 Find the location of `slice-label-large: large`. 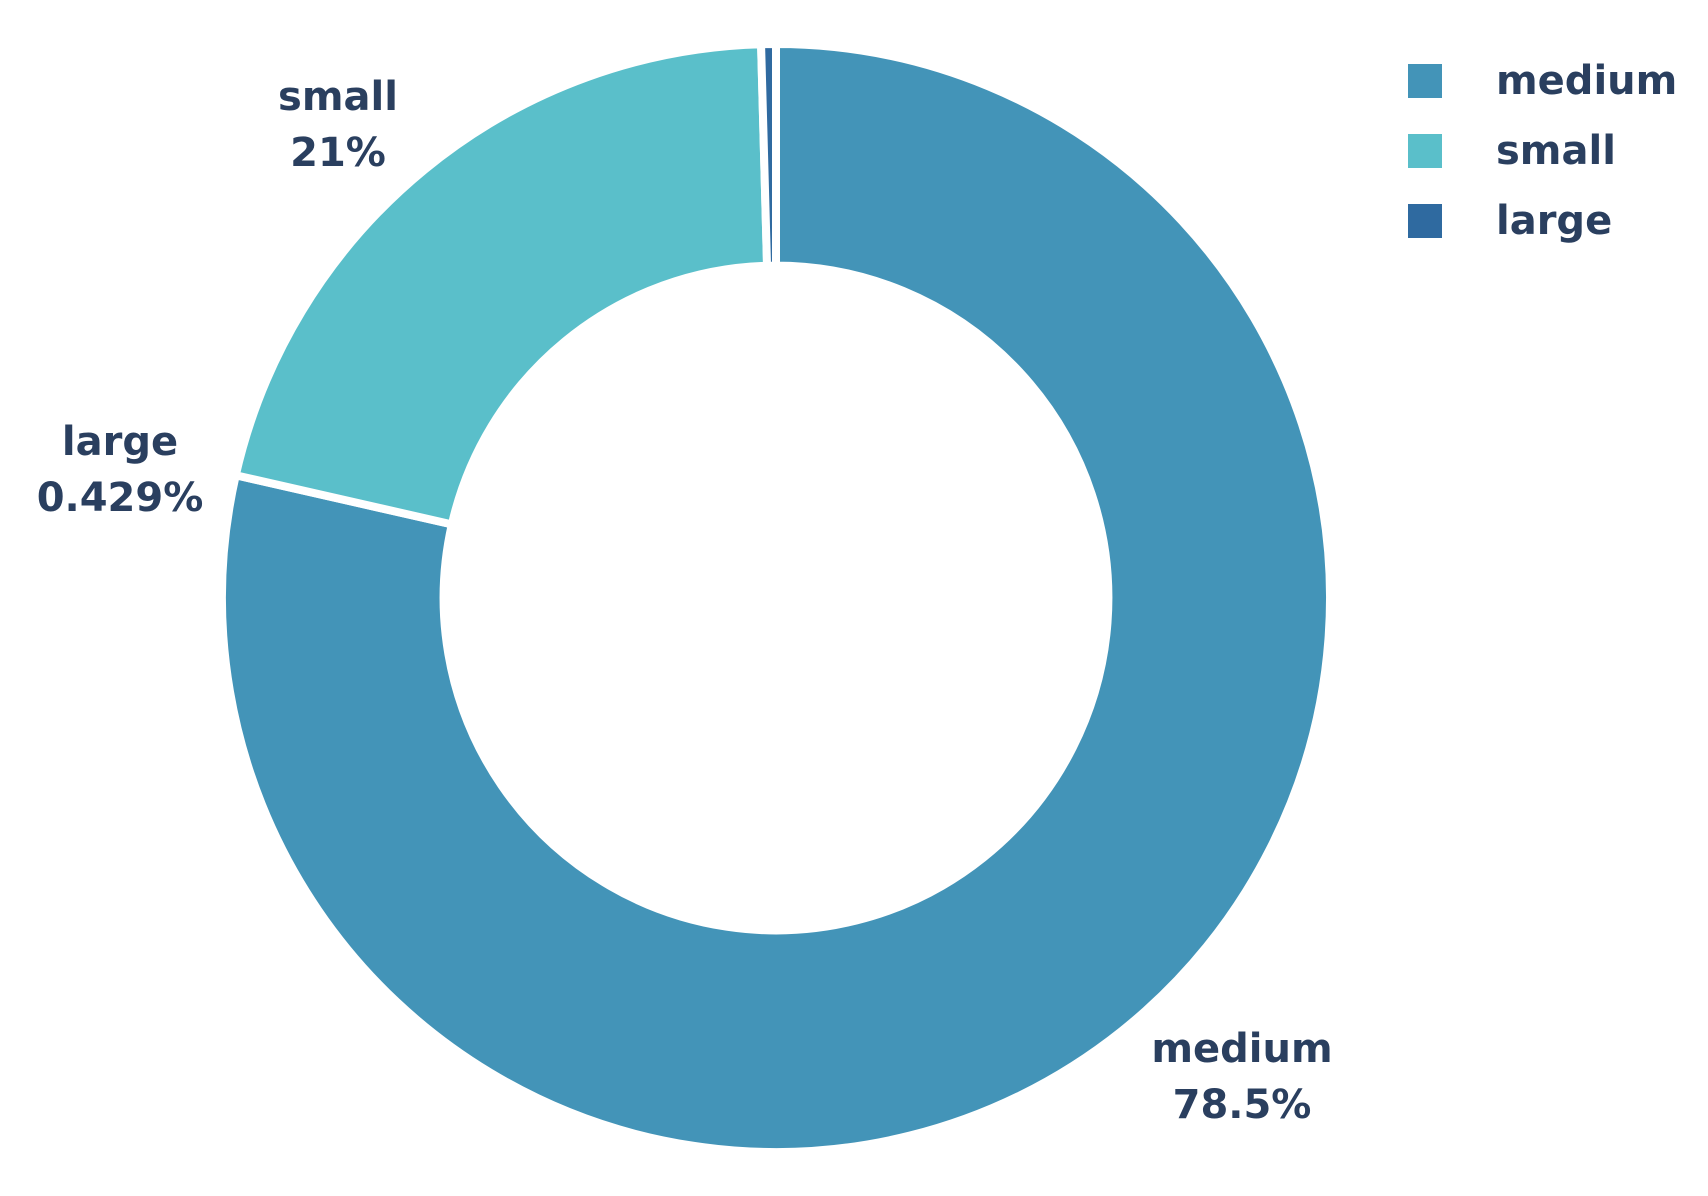

slice-label-large: large is located at coordinates (120, 442).